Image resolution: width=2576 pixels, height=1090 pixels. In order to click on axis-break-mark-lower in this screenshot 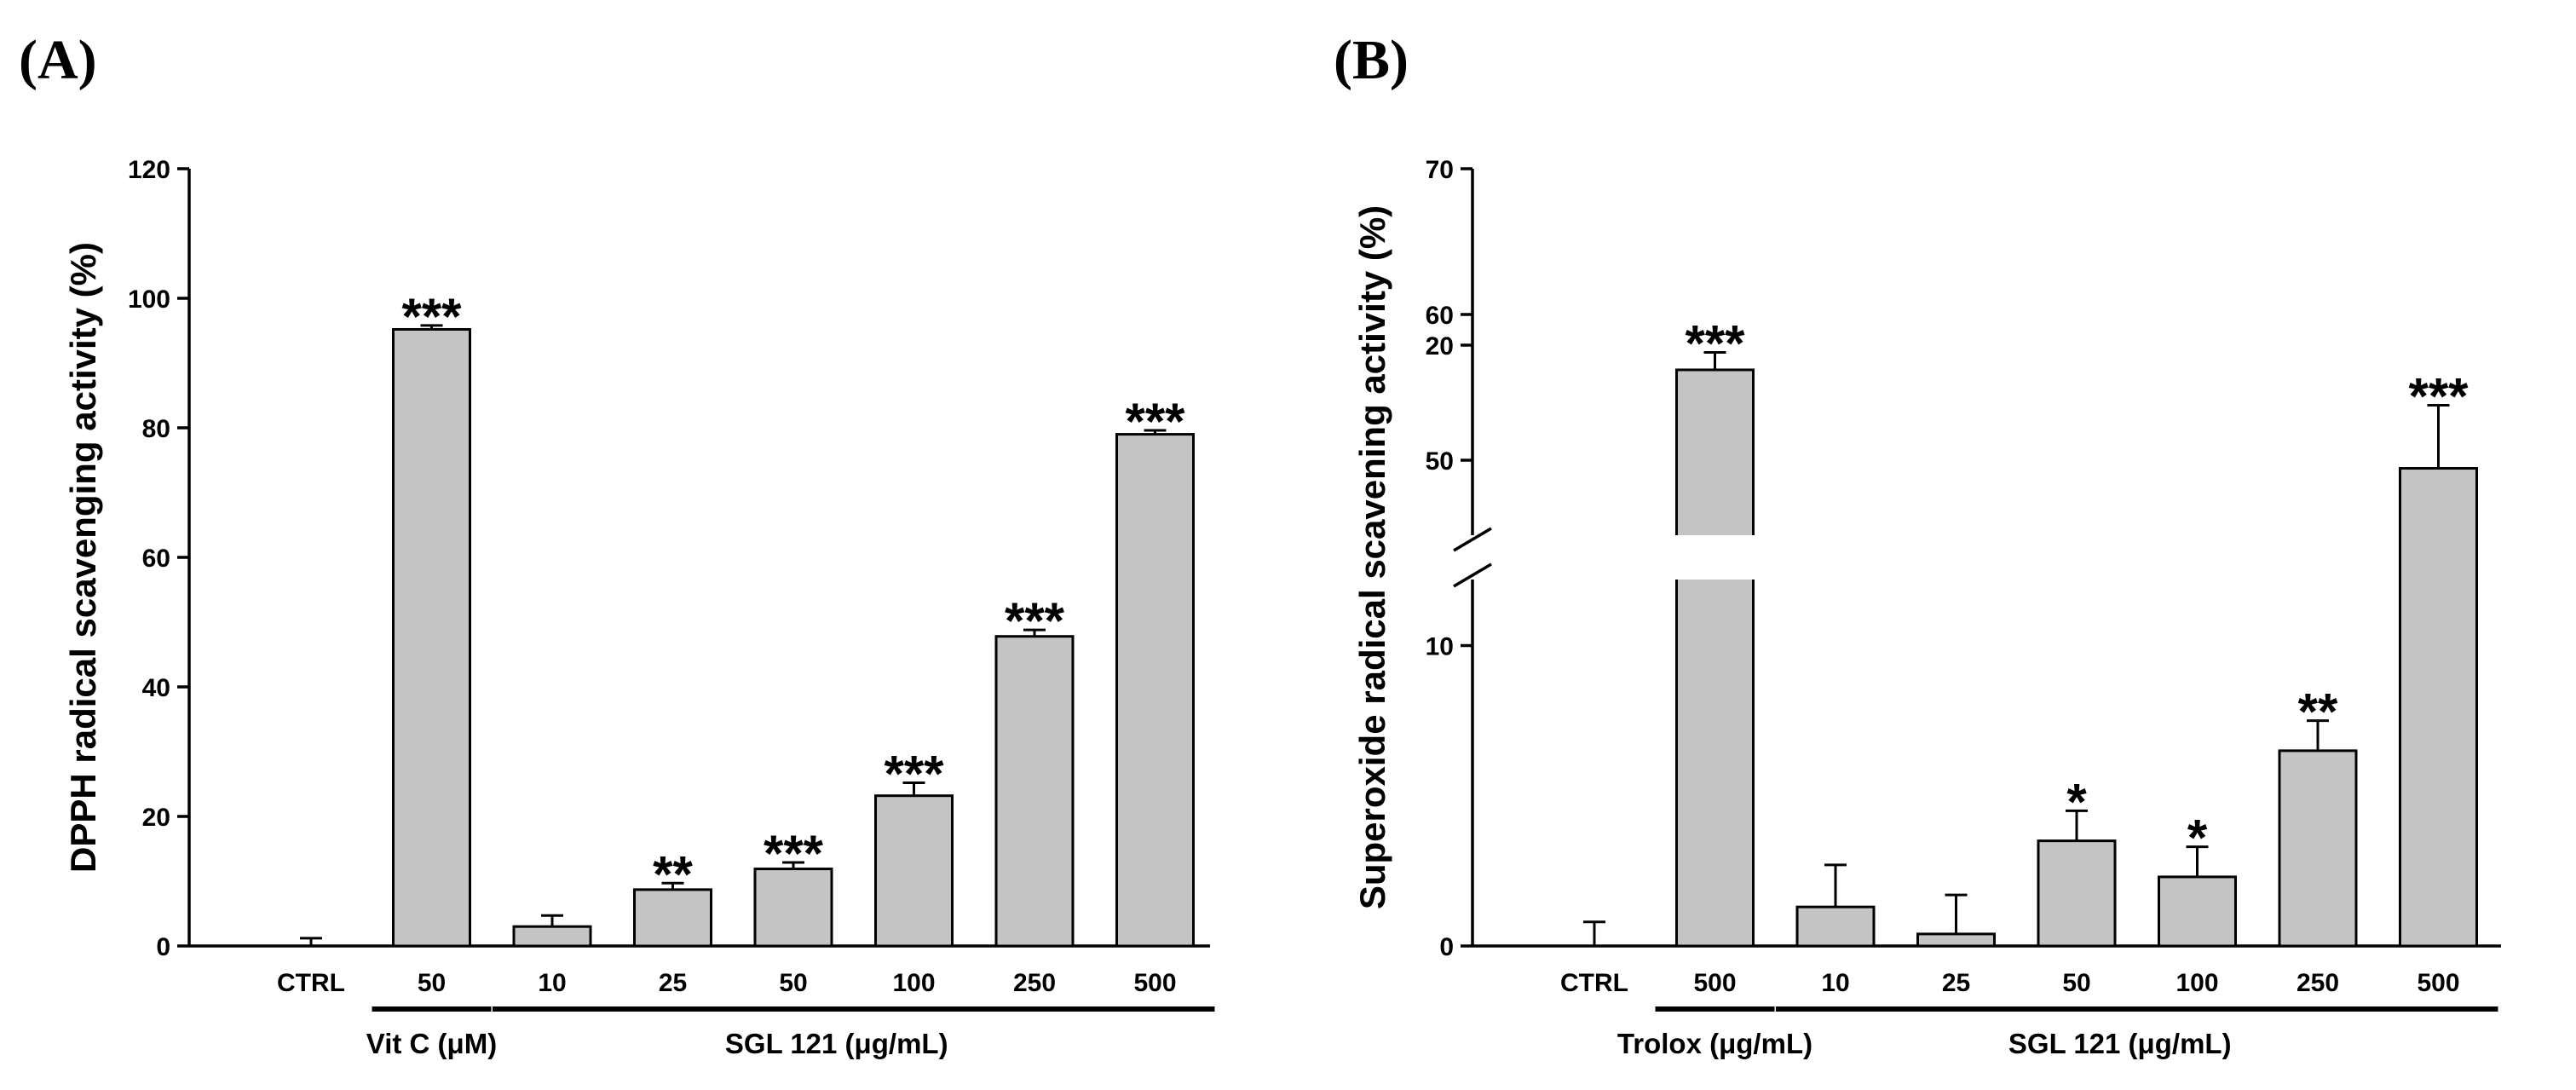, I will do `click(1472, 575)`.